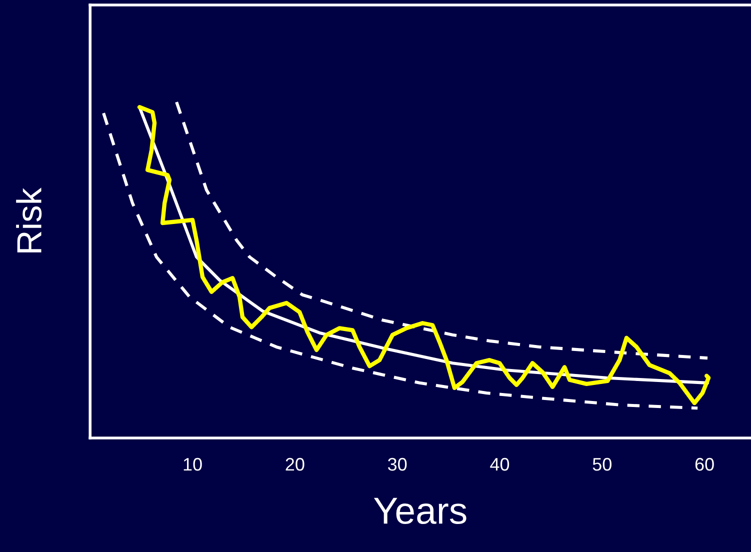 The height and width of the screenshot is (552, 751). Describe the element at coordinates (602, 464) in the screenshot. I see `x-tick-label: 50` at that location.